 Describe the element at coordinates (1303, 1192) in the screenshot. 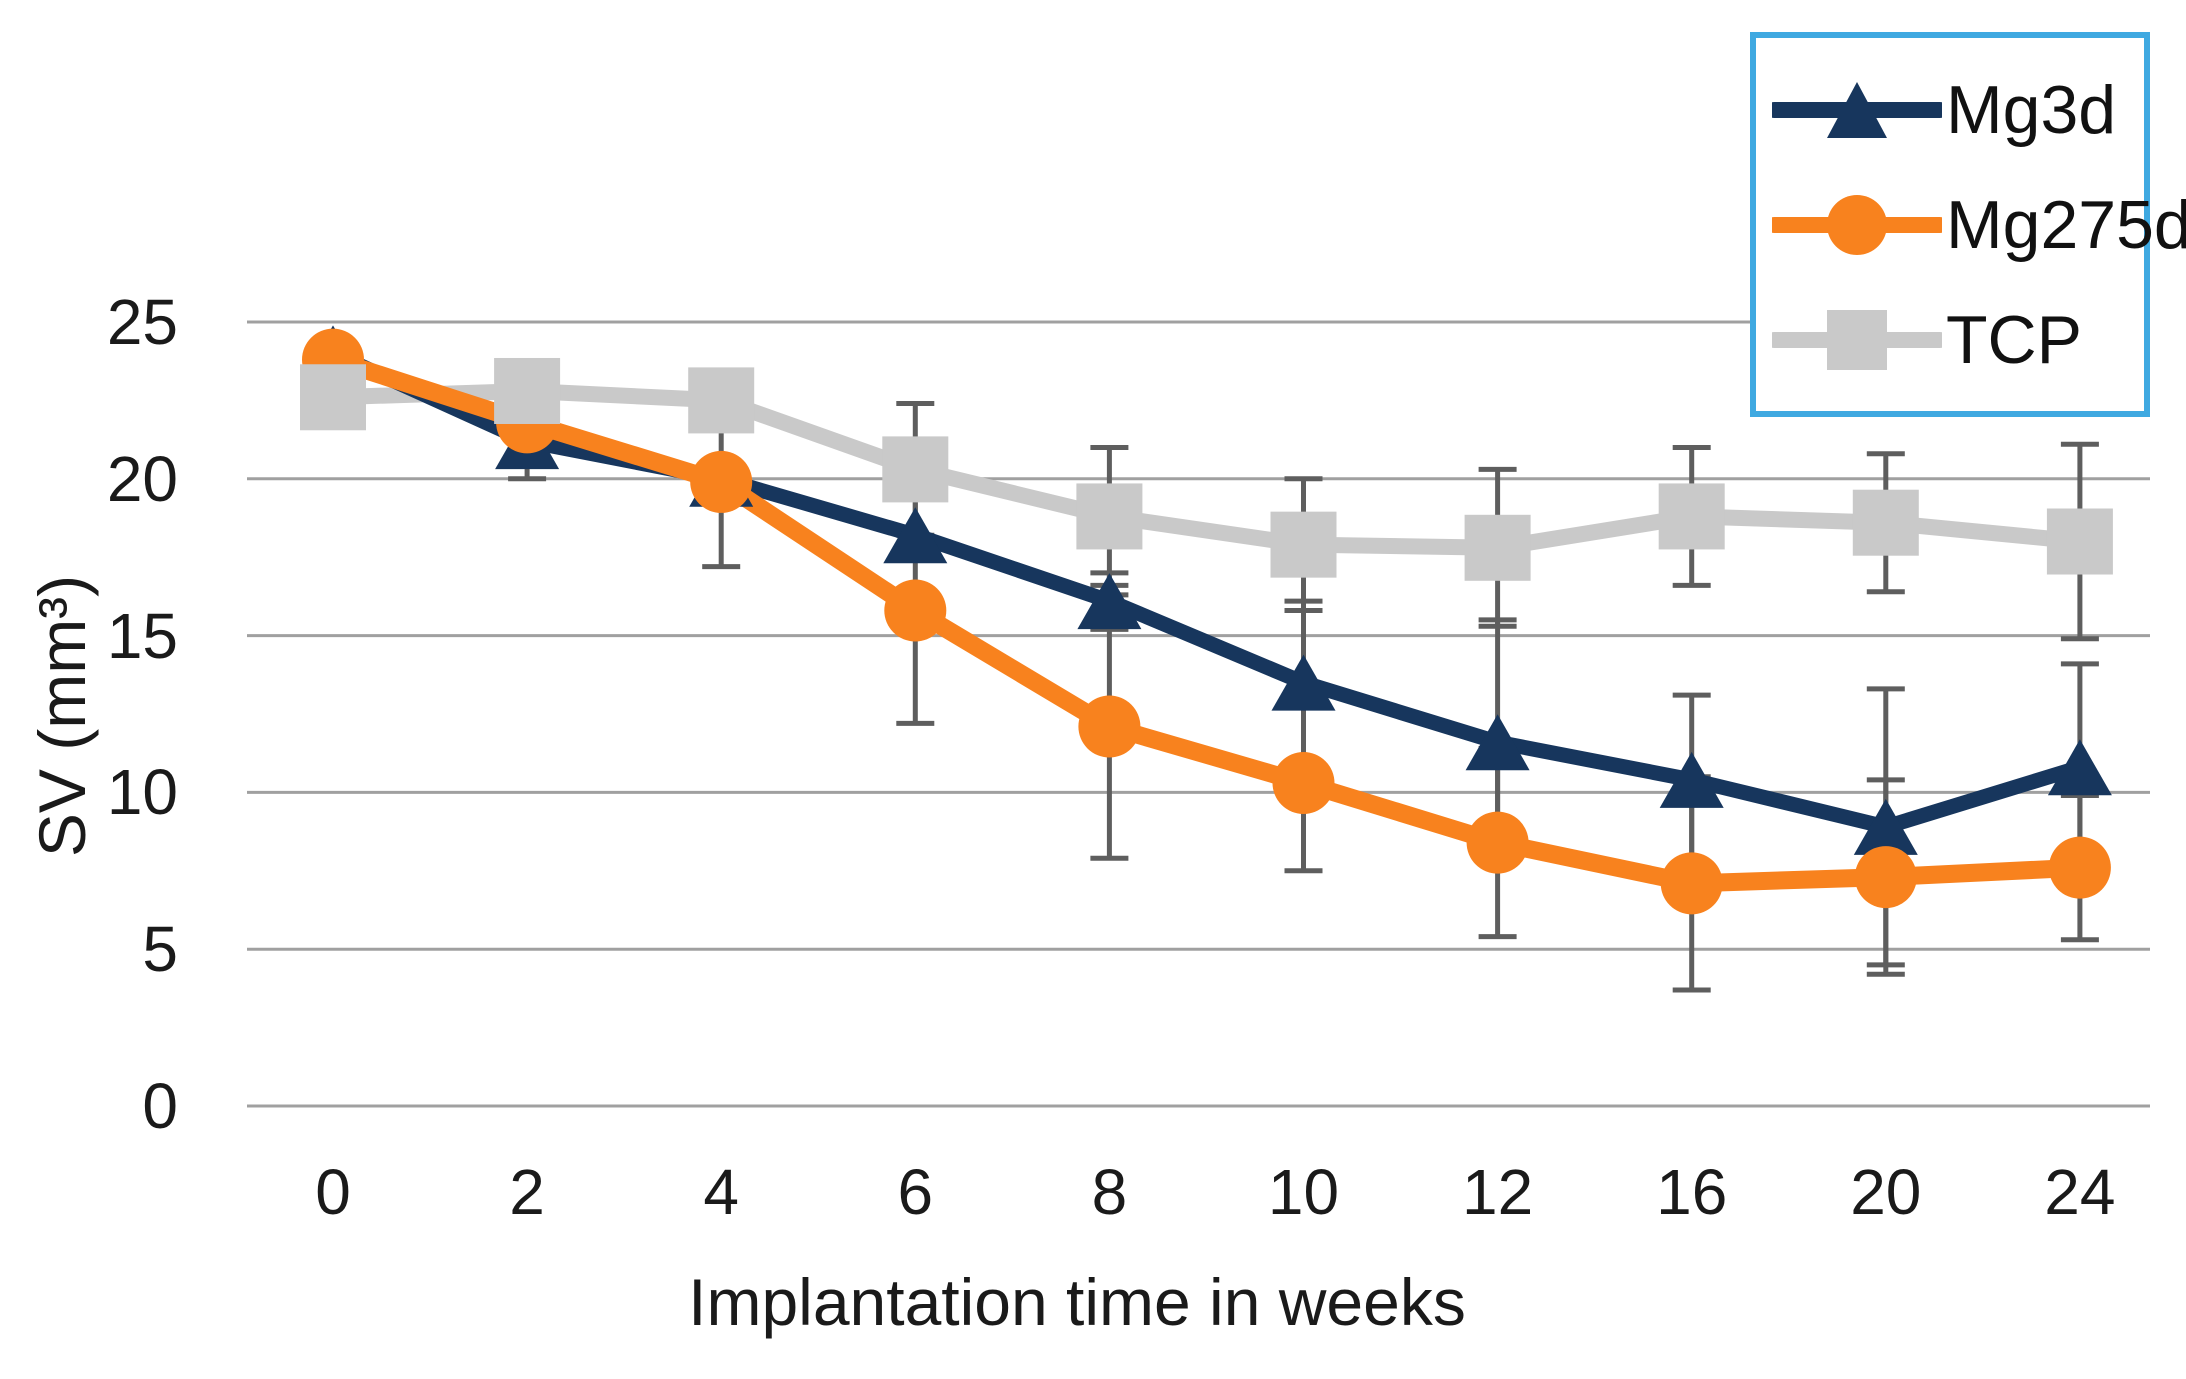

I see `x-tick-label-10: 10` at that location.